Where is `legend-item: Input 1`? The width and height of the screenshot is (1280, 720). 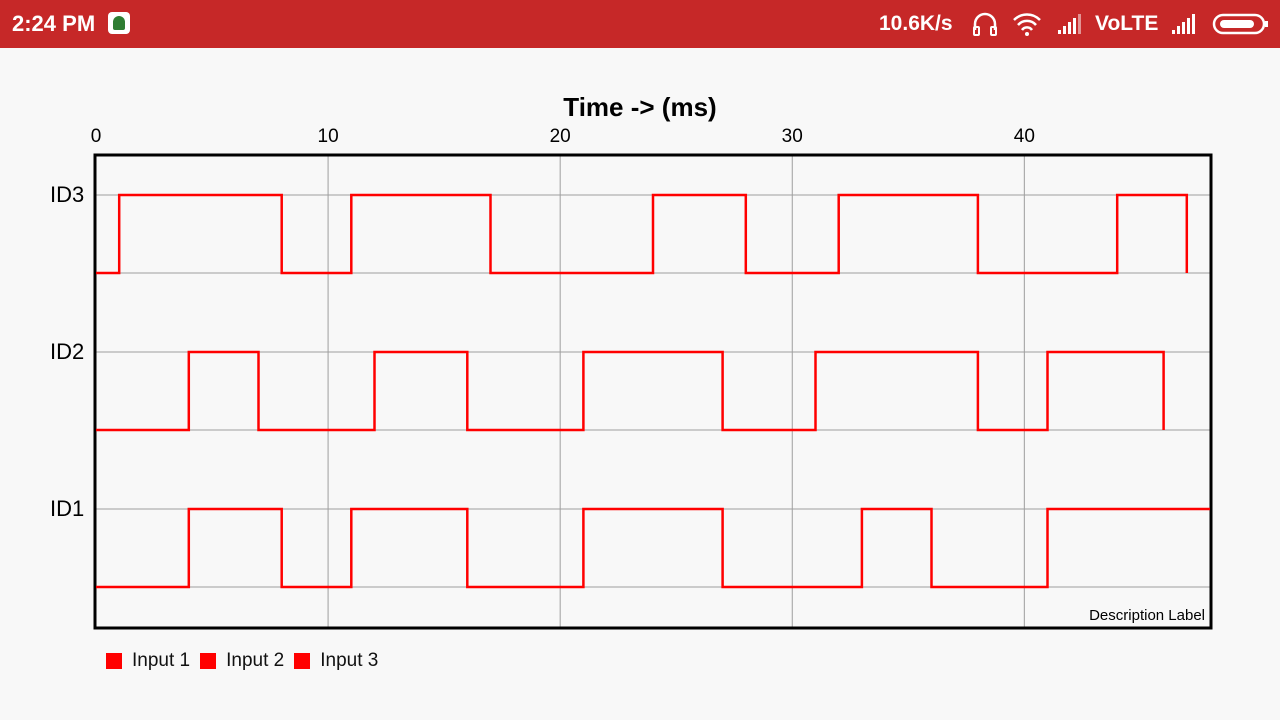
legend-item: Input 1 is located at coordinates (148, 661).